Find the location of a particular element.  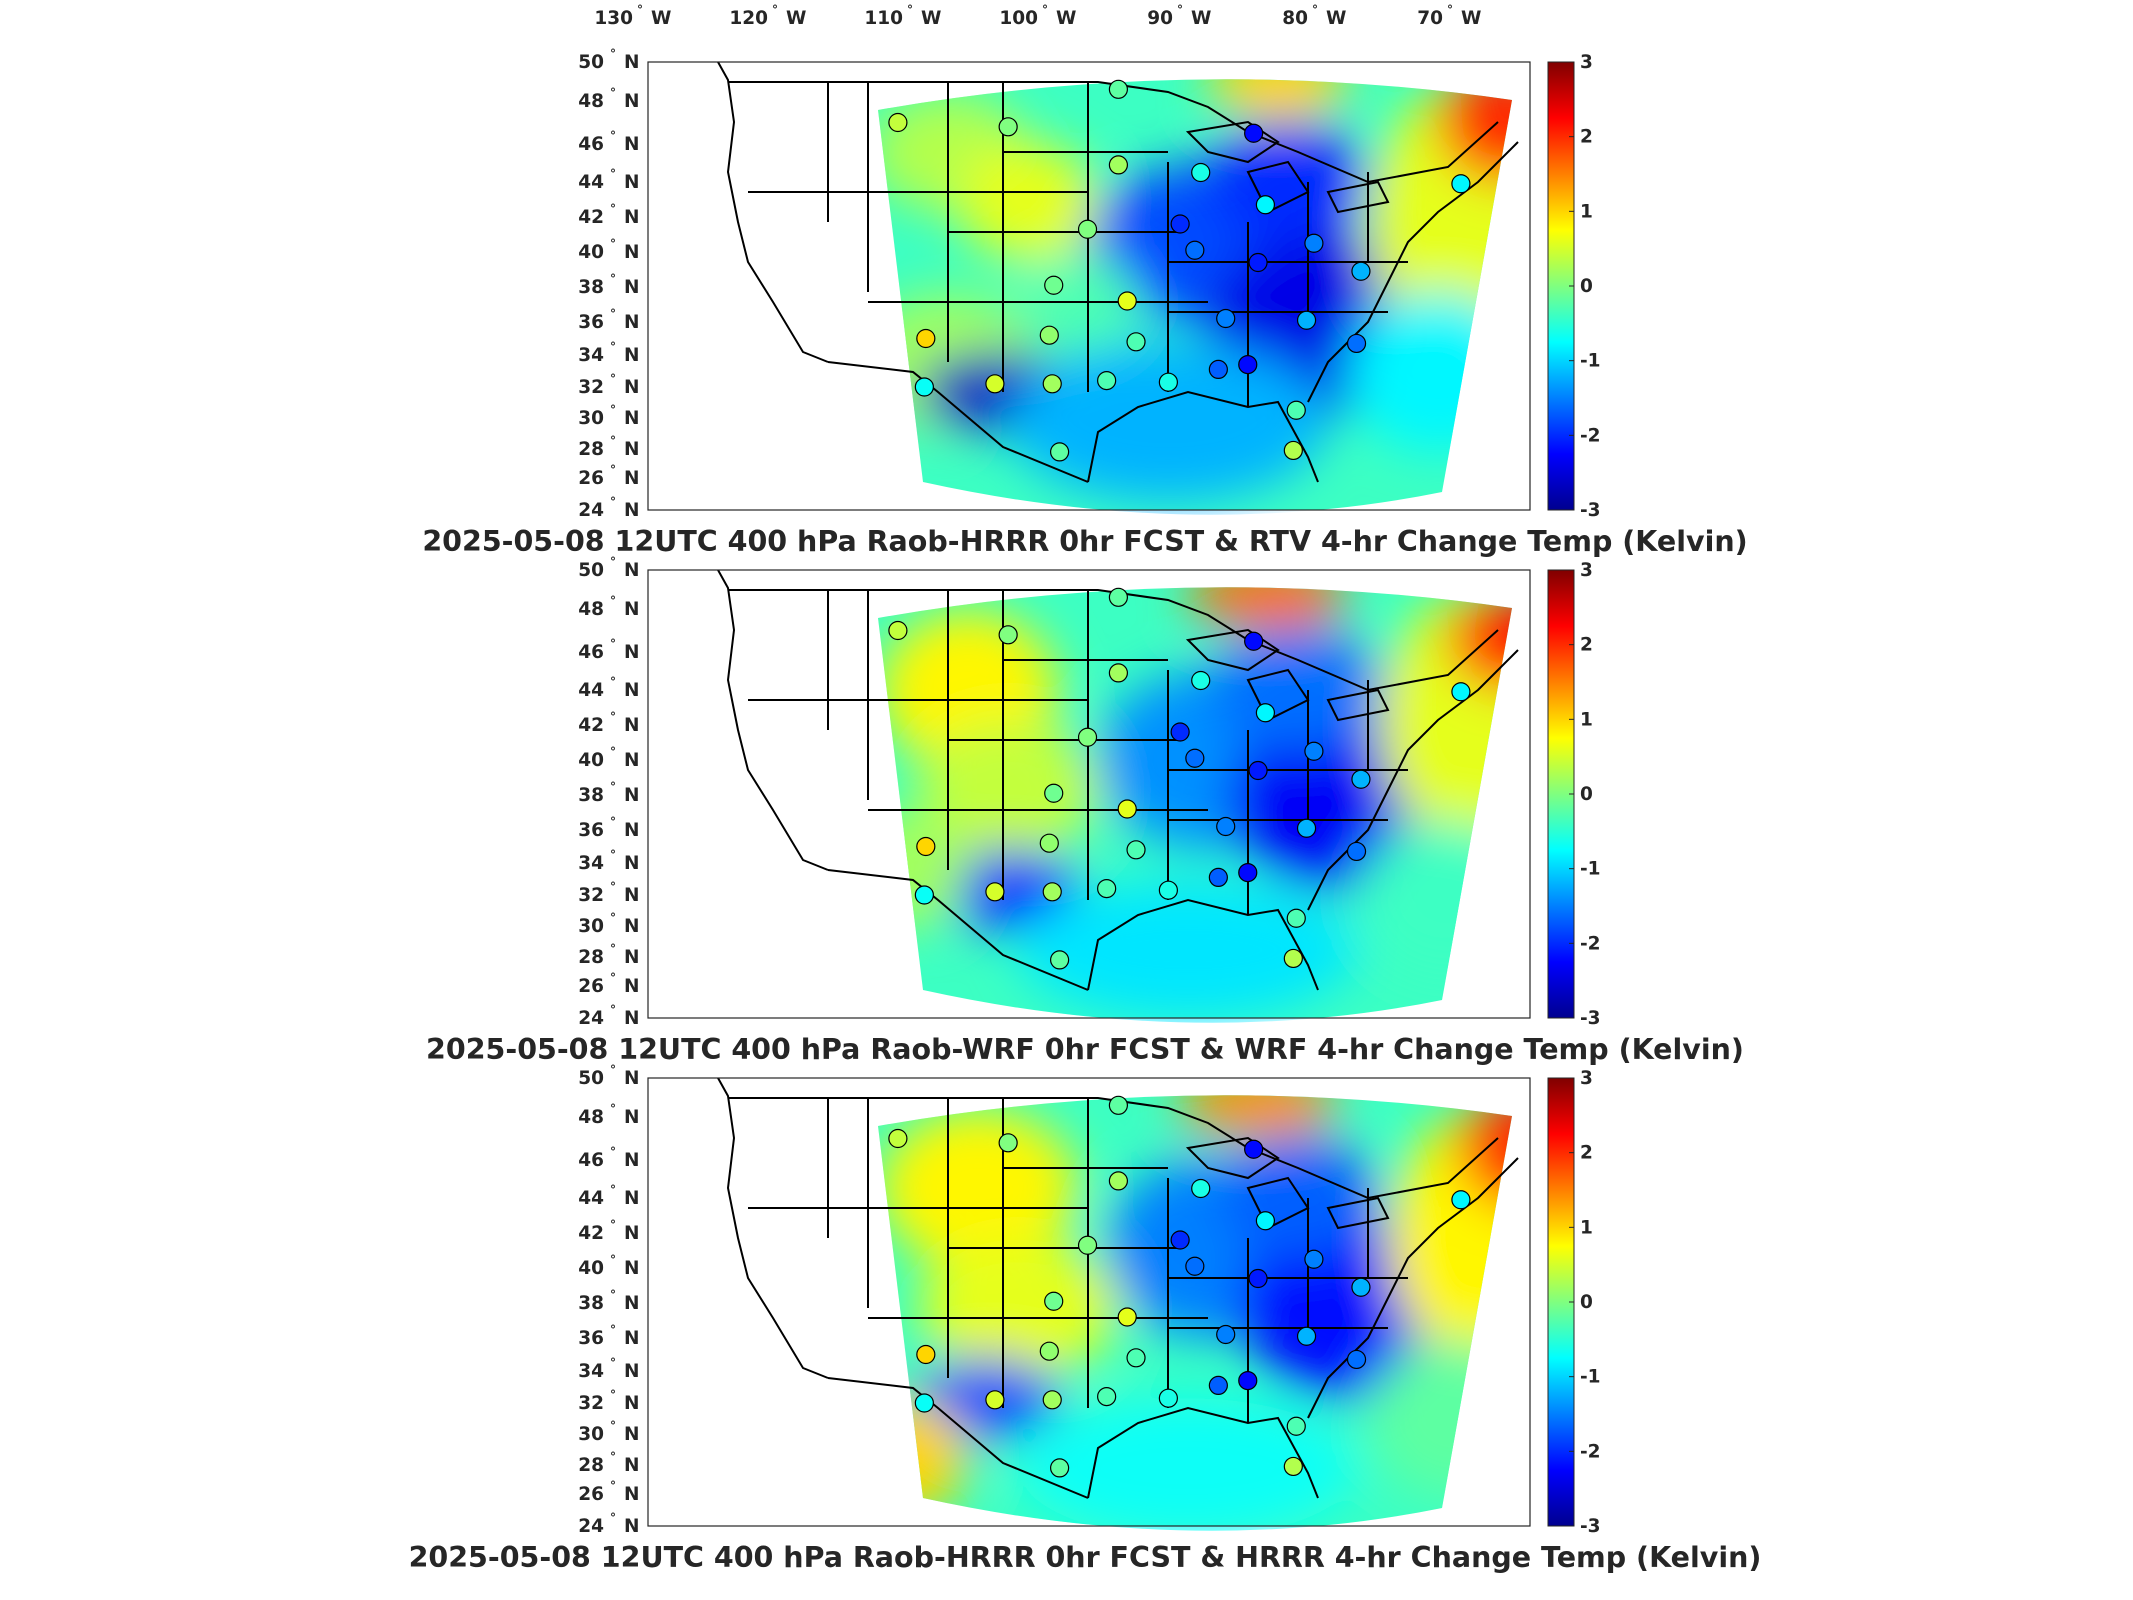

lat-tick-label: 30 is located at coordinates (591, 1434).